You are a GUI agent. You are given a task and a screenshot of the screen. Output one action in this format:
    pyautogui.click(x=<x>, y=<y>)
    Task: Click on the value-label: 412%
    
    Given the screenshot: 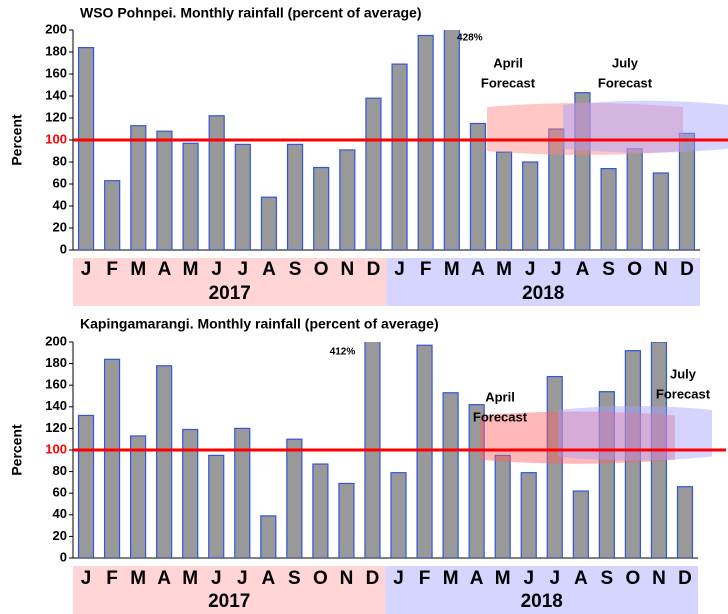 What is the action you would take?
    pyautogui.click(x=343, y=352)
    